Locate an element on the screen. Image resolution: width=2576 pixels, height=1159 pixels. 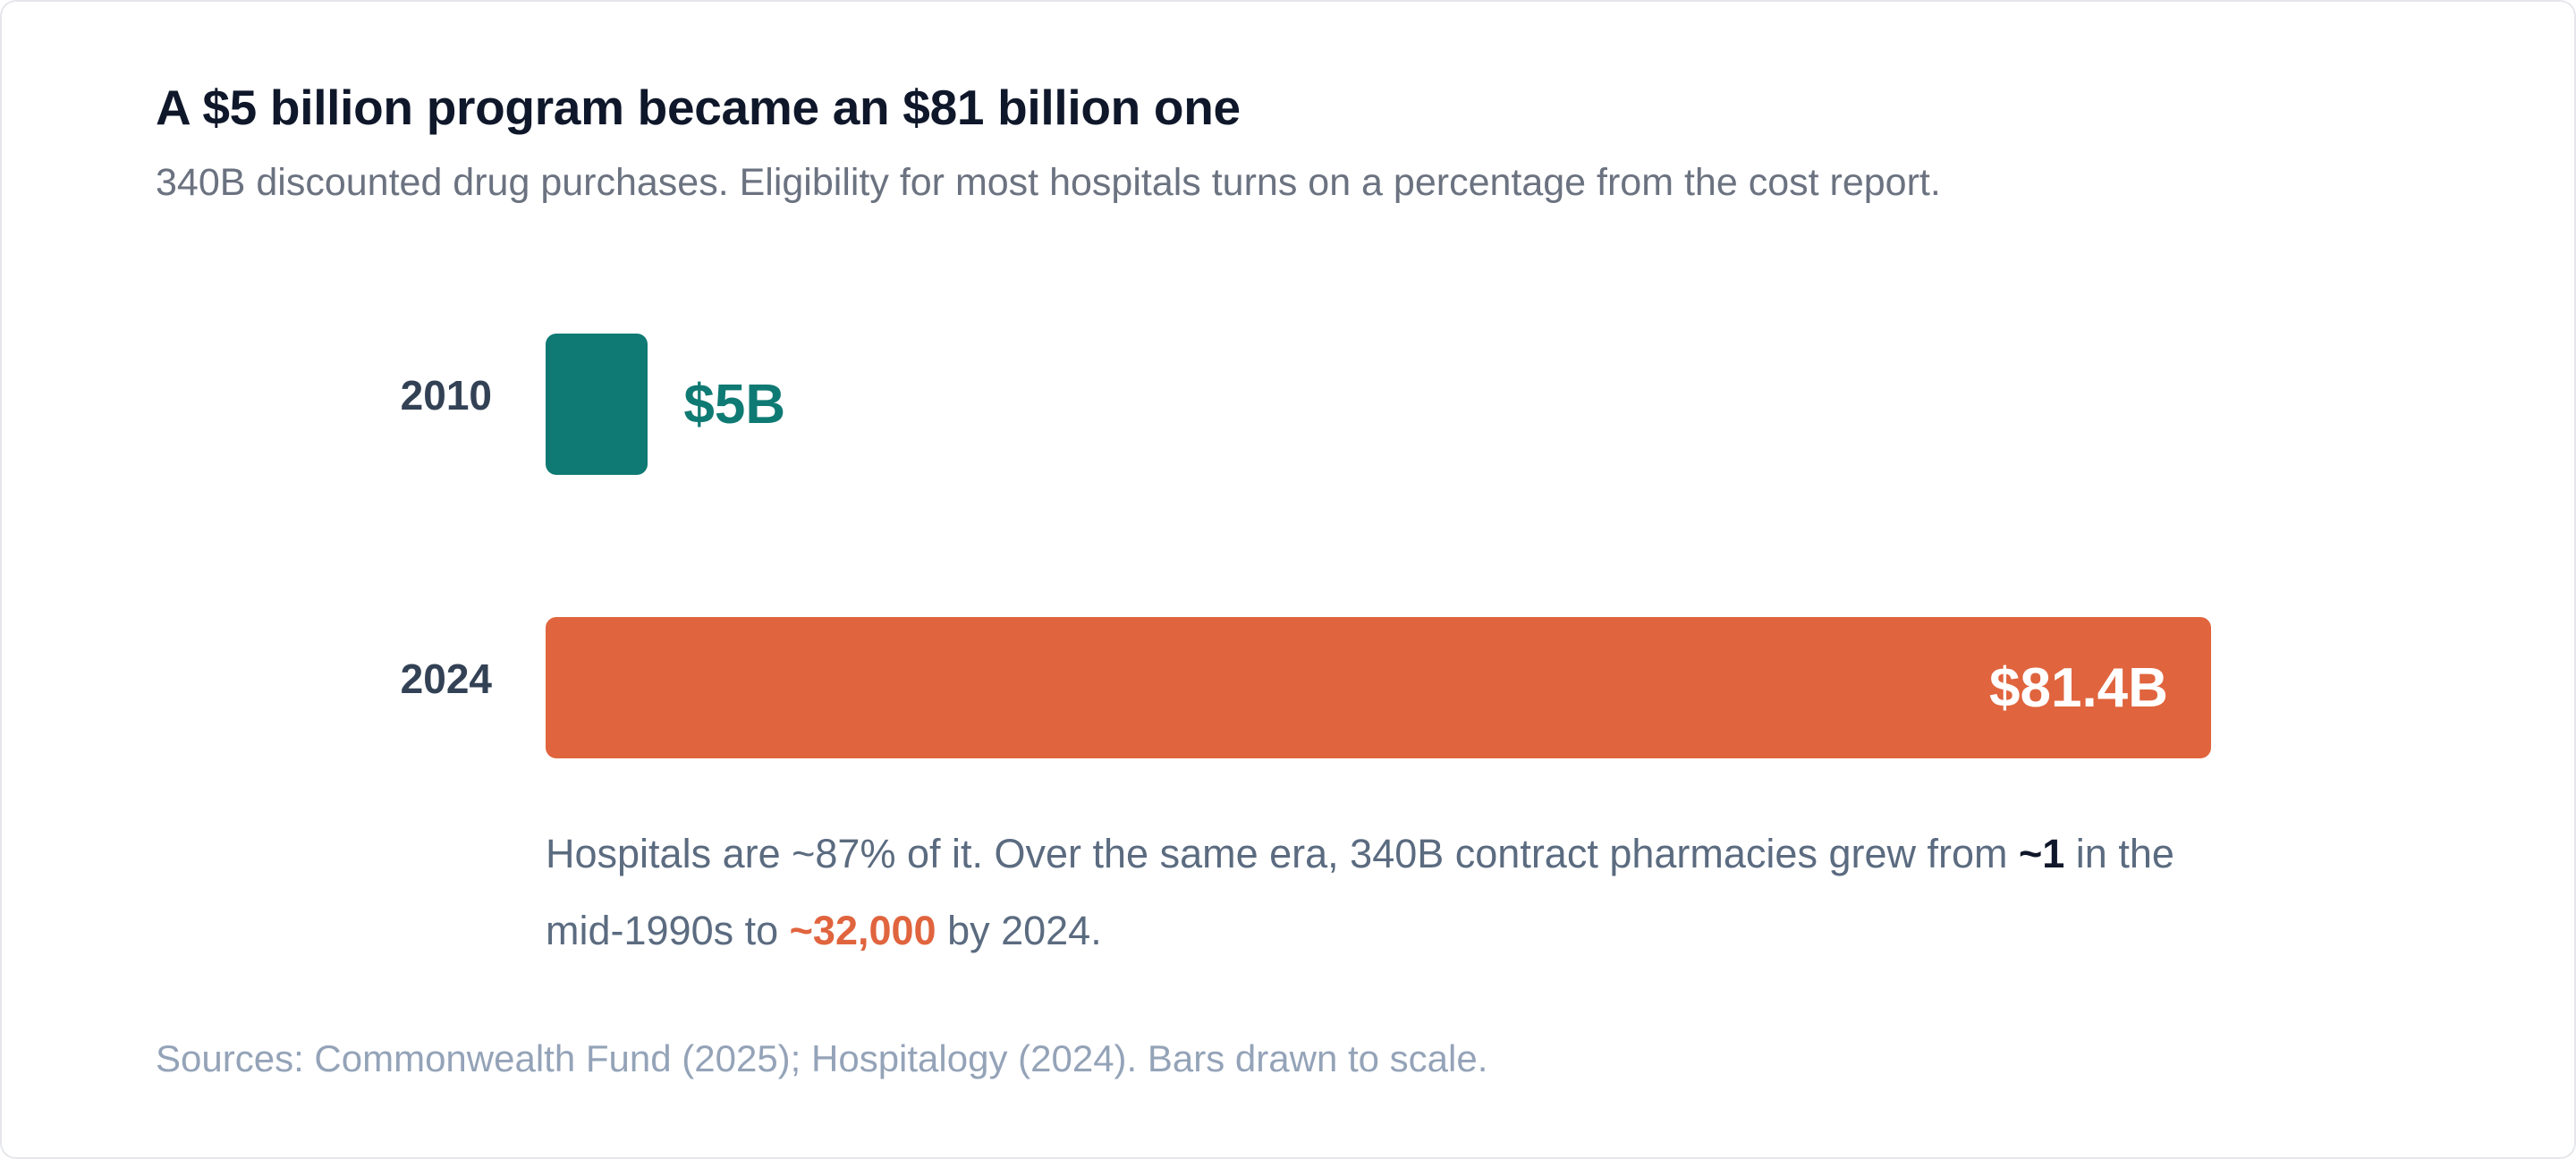
value-label-2024: $81.4B is located at coordinates (2078, 688).